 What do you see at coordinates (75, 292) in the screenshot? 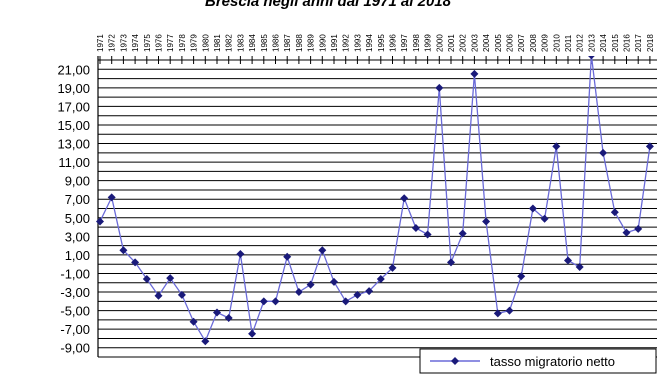
I see `y-tick-label: -3,00` at bounding box center [75, 292].